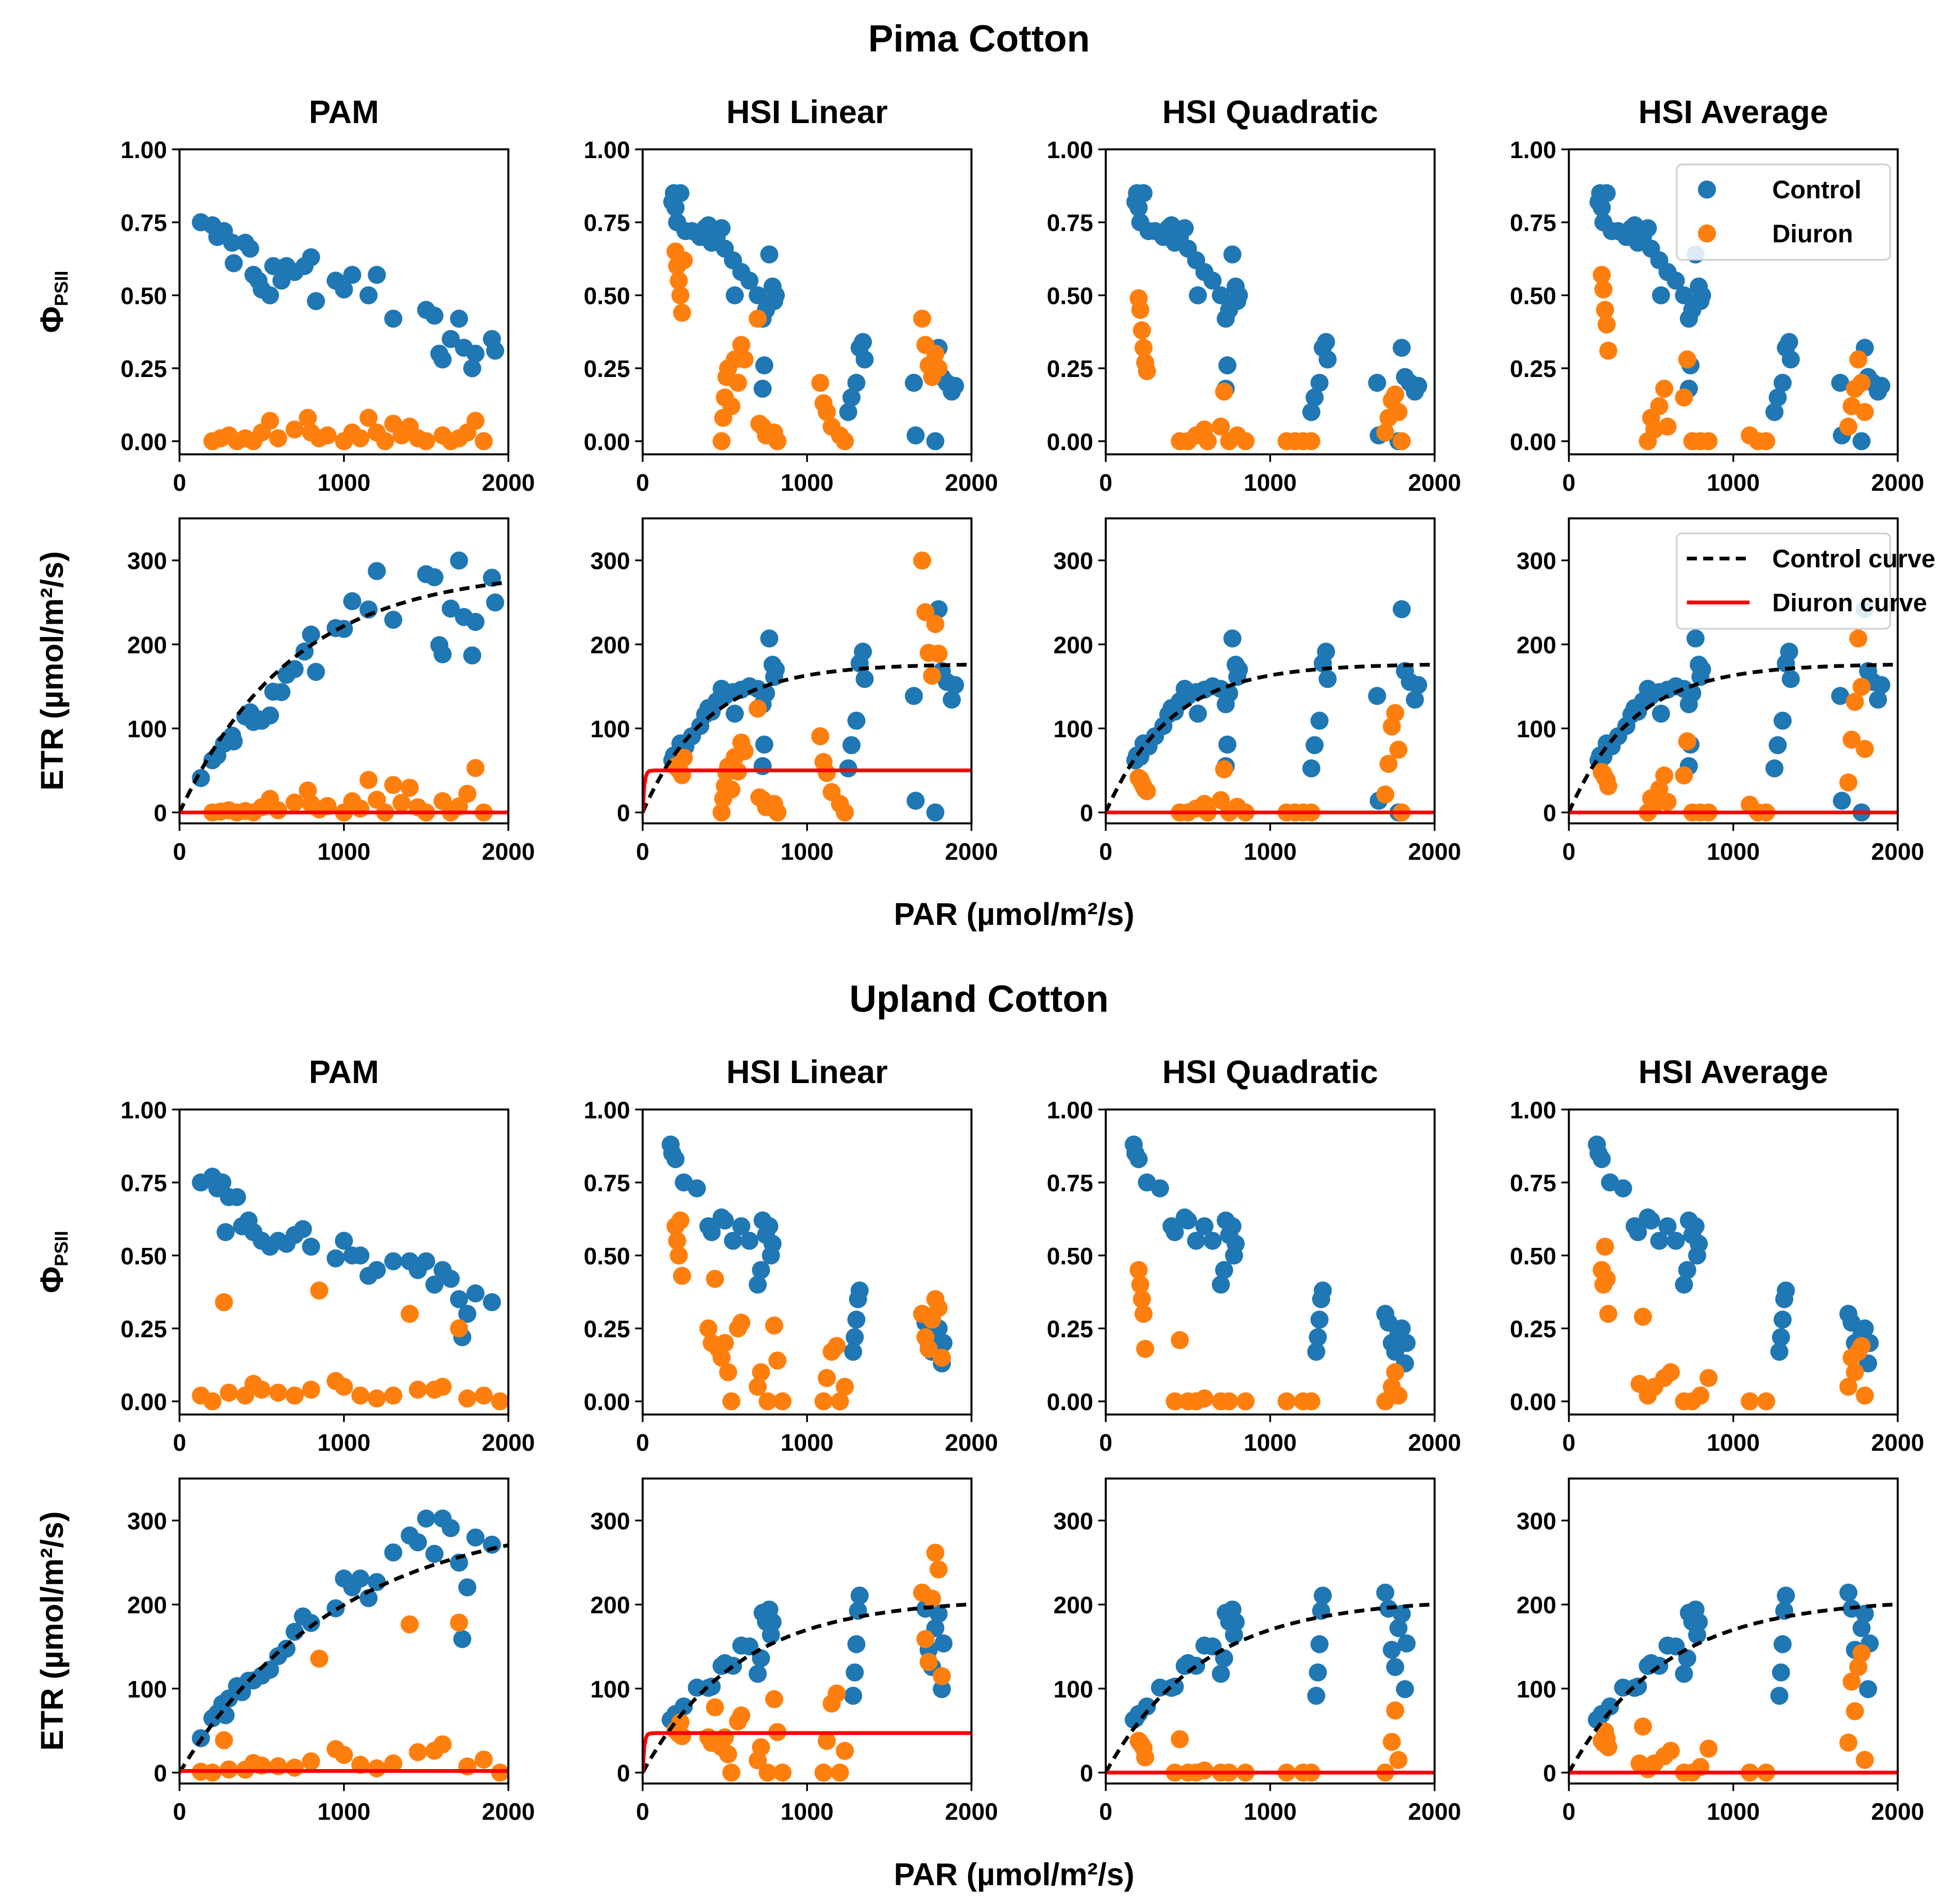  I want to click on y-tick-label: 0.75, so click(1070, 223).